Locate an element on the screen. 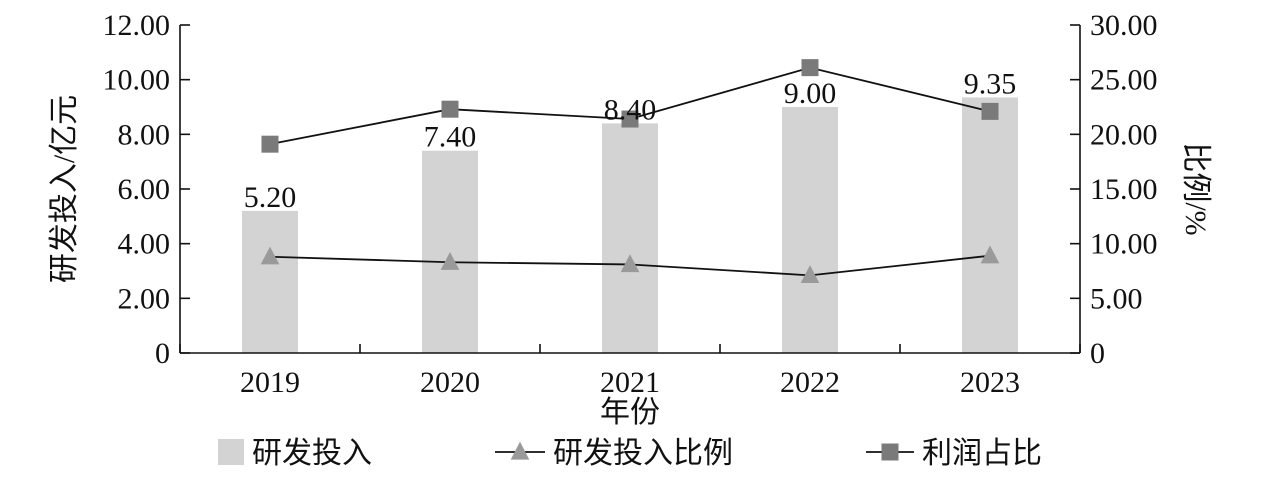 The image size is (1261, 488). triangle-marker-2021 is located at coordinates (630, 263).